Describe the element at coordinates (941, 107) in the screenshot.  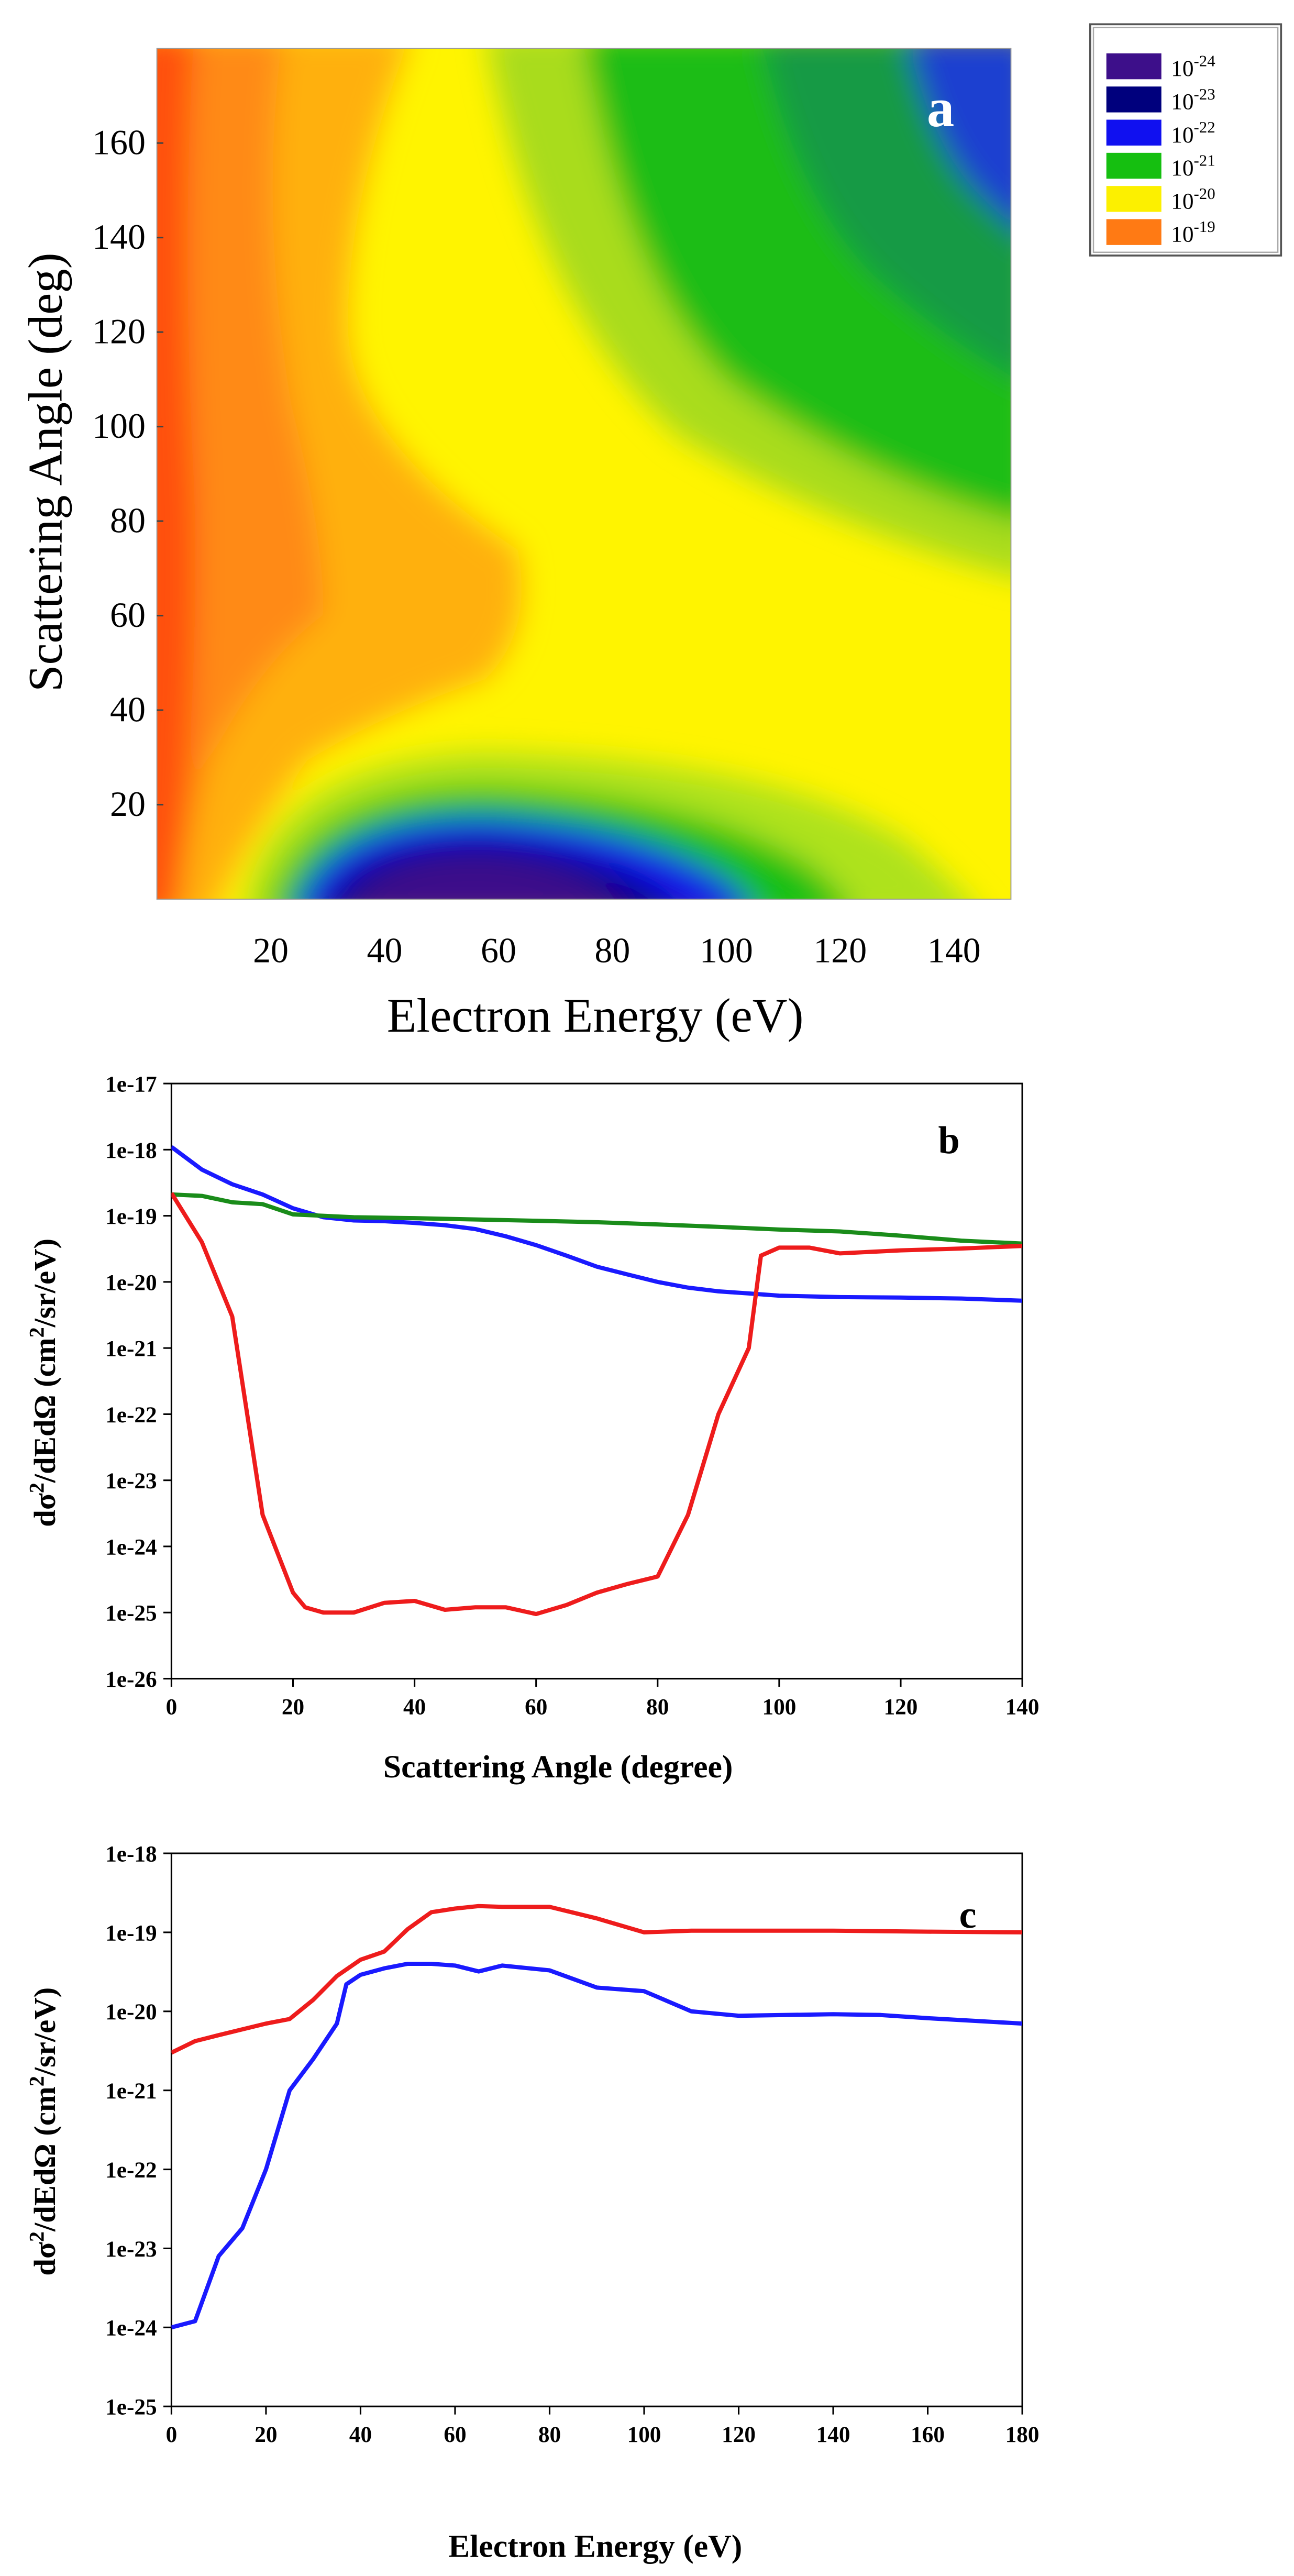
I see `panel-label-a: a` at that location.